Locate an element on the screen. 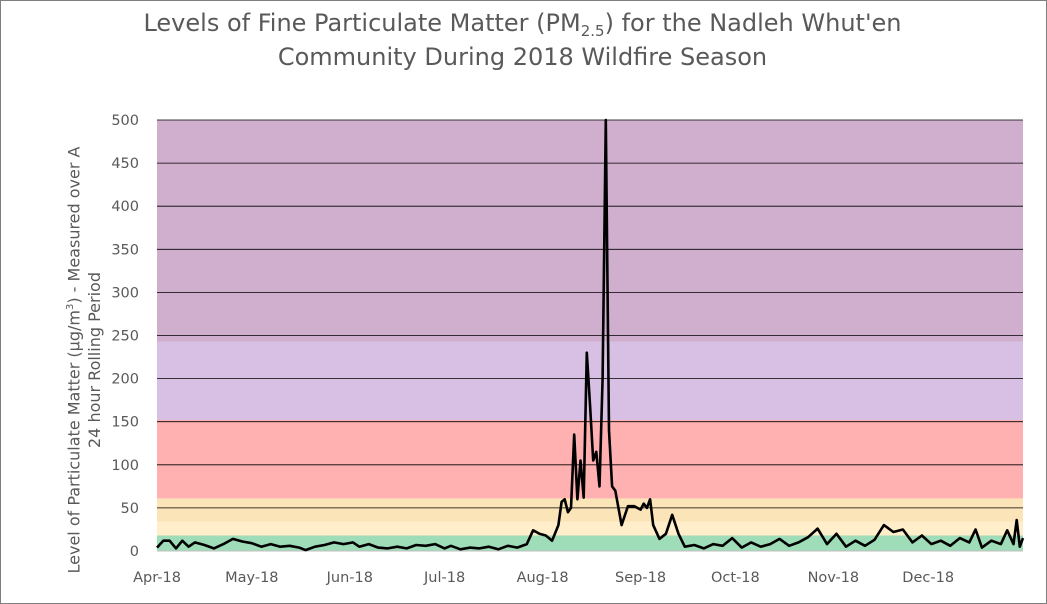 This screenshot has width=1047, height=604. x-tick-label: Aug-18 is located at coordinates (543, 578).